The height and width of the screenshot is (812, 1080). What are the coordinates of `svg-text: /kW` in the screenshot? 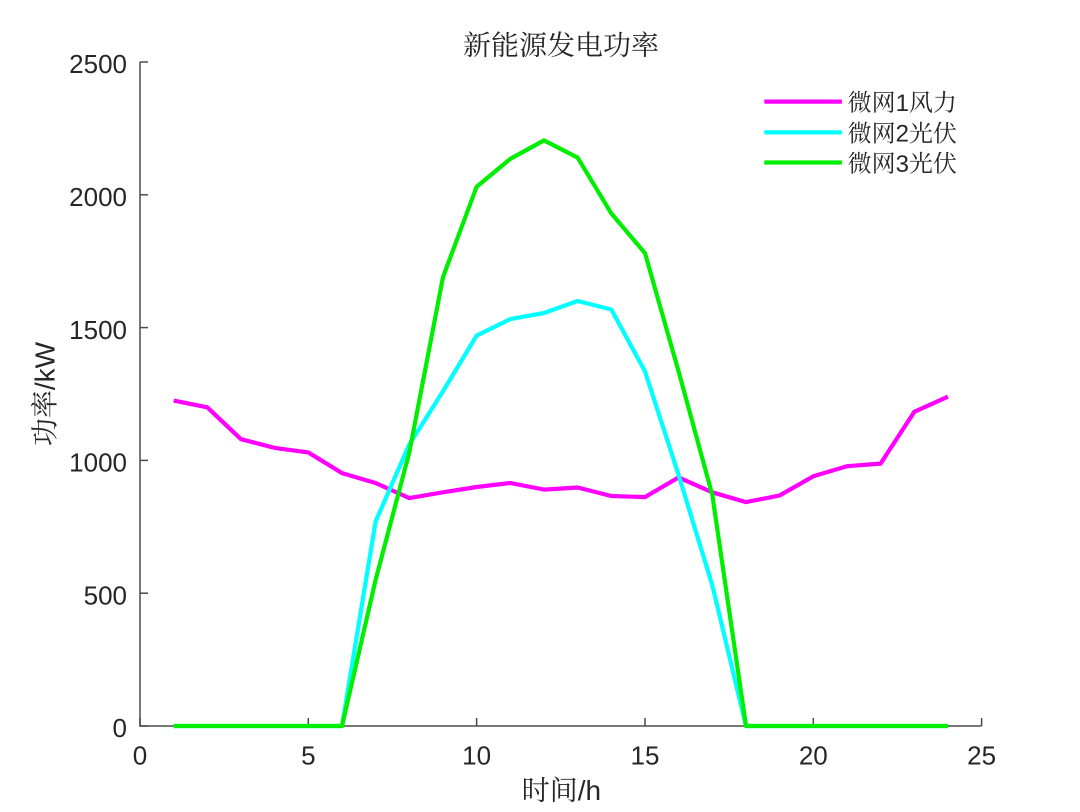 It's located at (45, 365).